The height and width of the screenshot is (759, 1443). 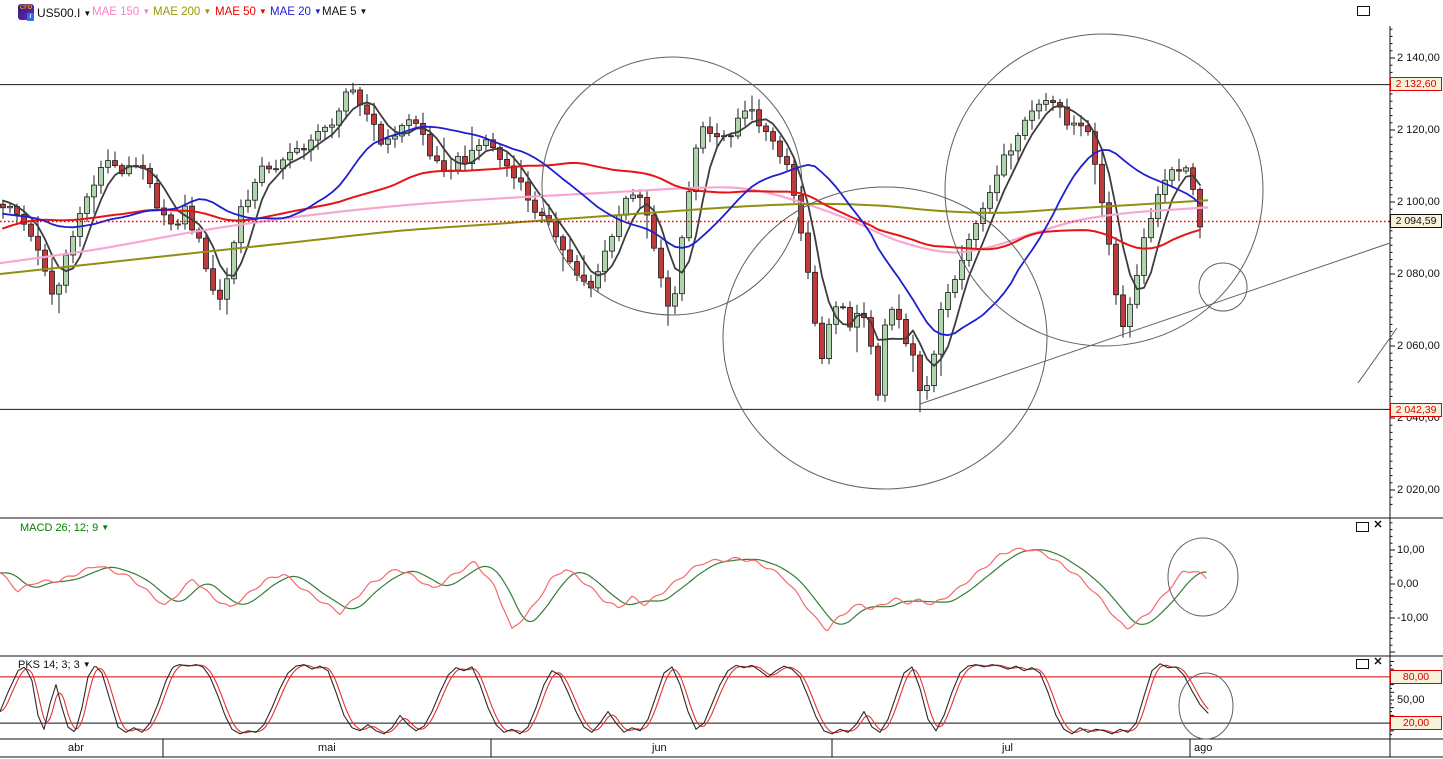 I want to click on ma-indicator-label: MAE 20, so click(x=290, y=12).